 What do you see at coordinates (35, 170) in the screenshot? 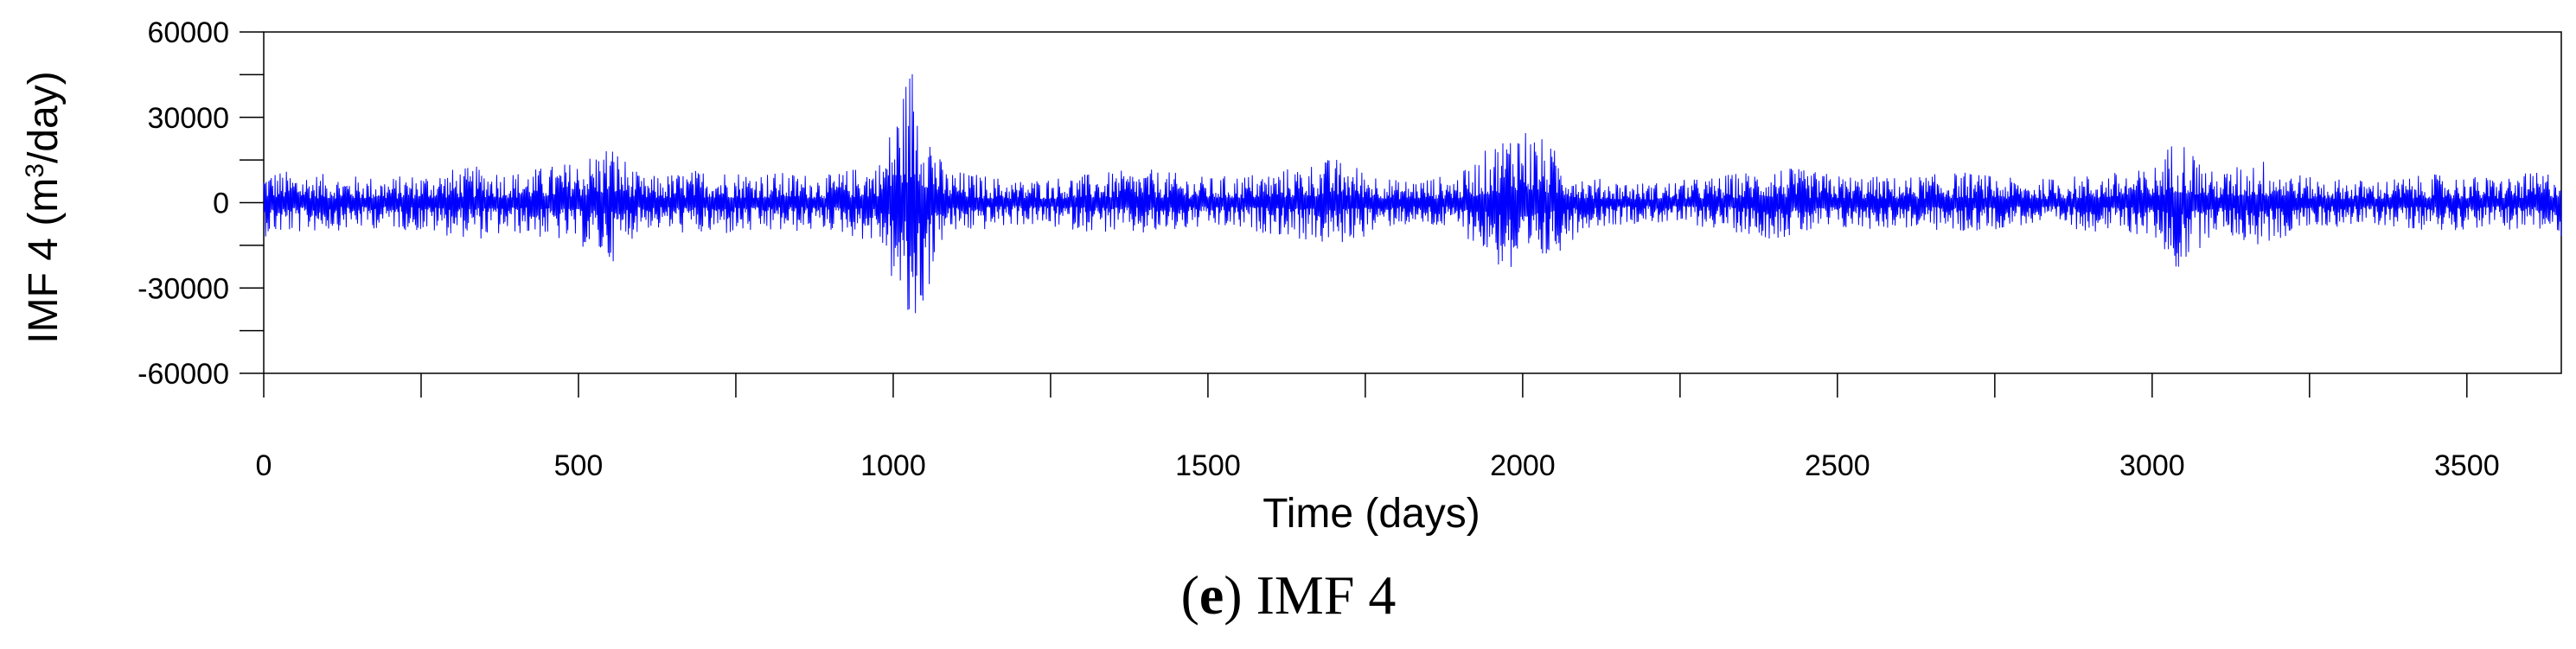
I see `y-axis-title-superscript: 3` at bounding box center [35, 170].